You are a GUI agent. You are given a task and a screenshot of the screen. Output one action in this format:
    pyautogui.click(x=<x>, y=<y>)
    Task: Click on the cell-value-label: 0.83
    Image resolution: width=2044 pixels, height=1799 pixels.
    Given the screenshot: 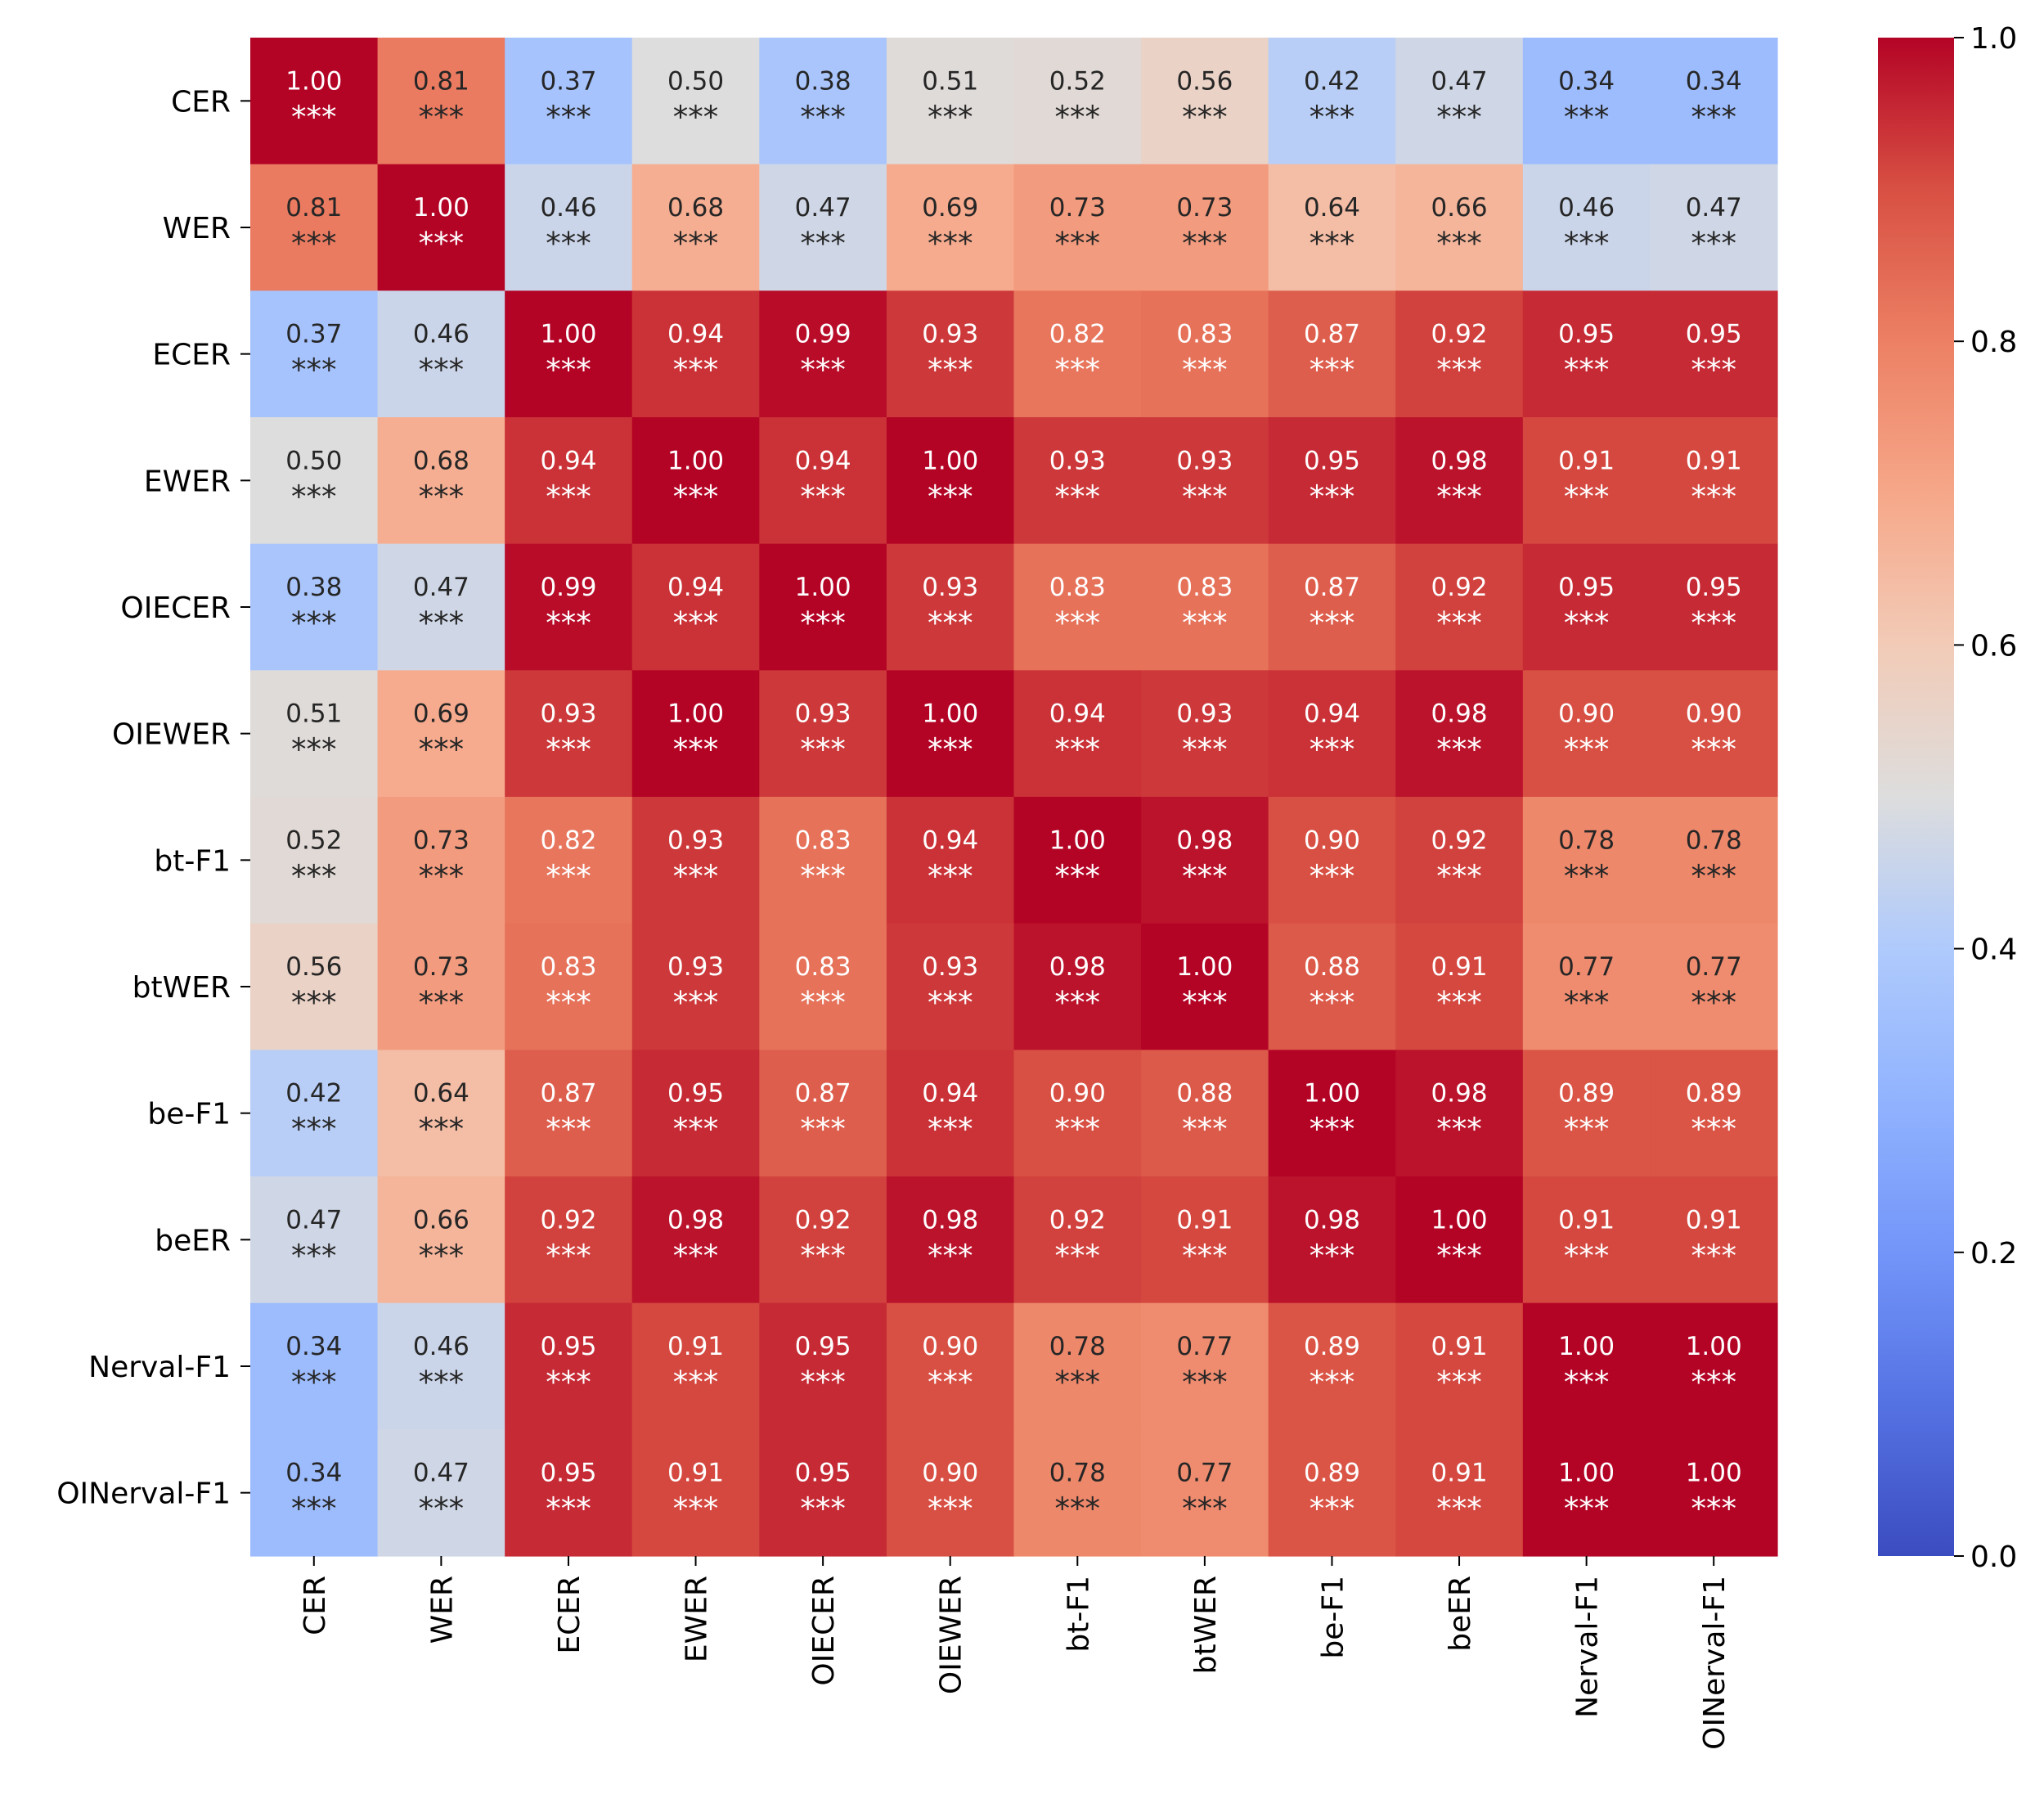 What is the action you would take?
    pyautogui.click(x=823, y=967)
    